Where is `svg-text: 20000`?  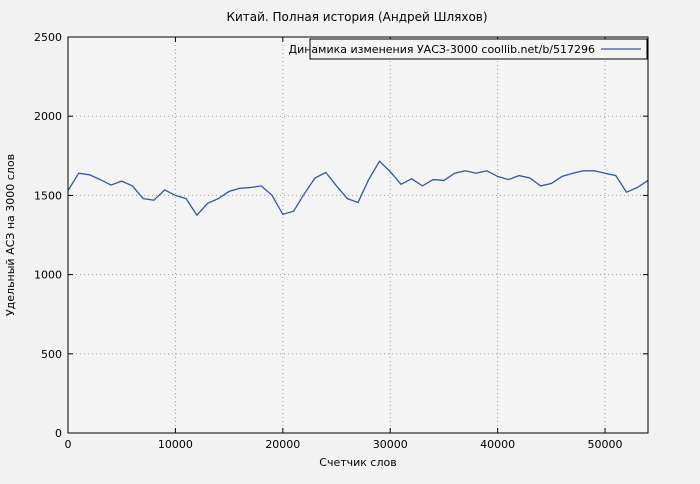 svg-text: 20000 is located at coordinates (282, 444).